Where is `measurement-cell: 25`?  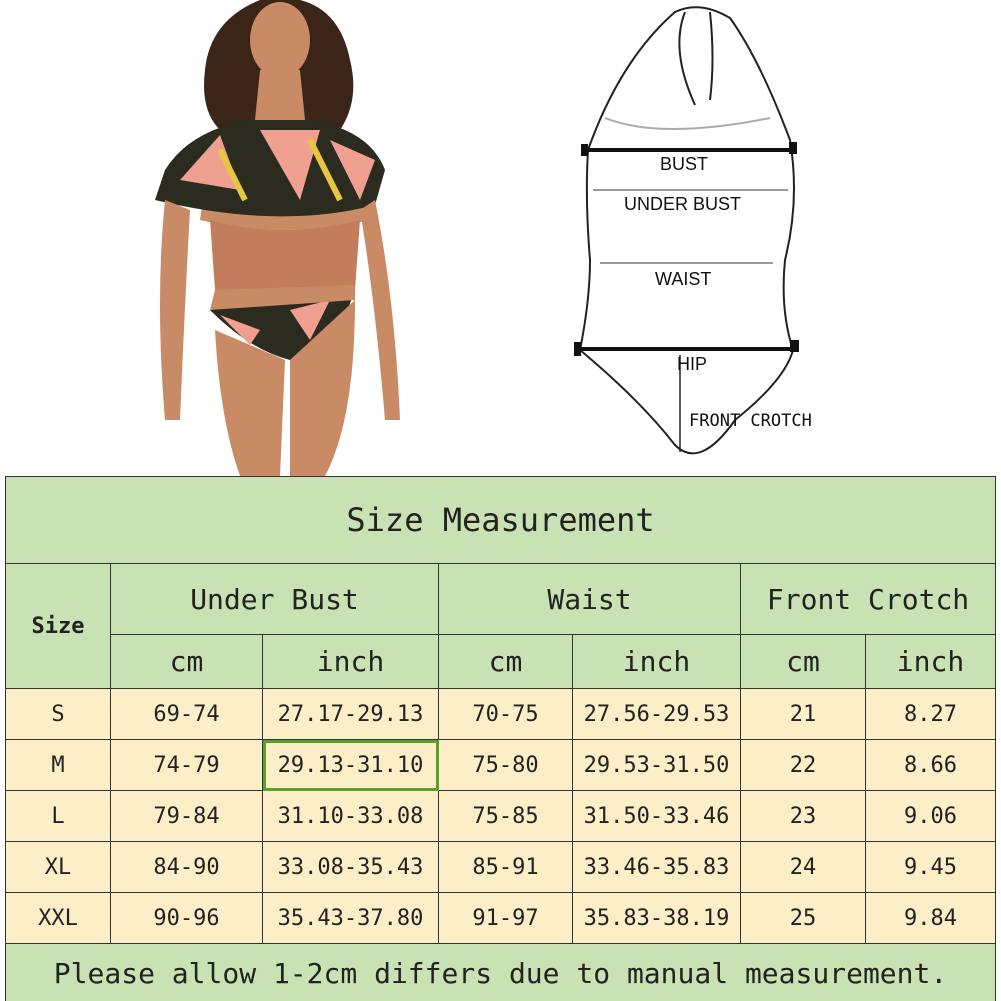
measurement-cell: 25 is located at coordinates (803, 918).